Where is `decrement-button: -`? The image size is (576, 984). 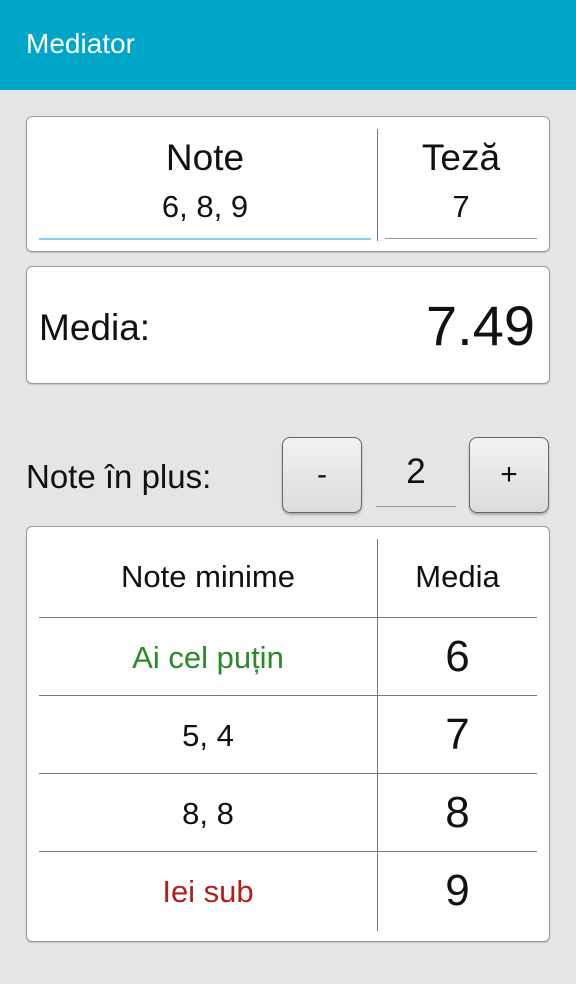 decrement-button: - is located at coordinates (322, 475).